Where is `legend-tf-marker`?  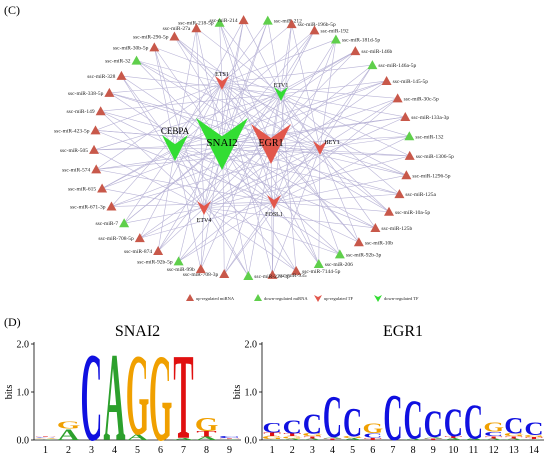 legend-tf-marker is located at coordinates (378, 298).